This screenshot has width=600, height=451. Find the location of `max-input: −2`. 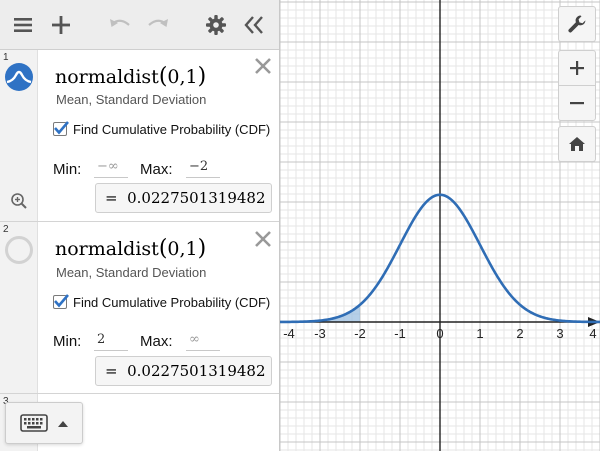

max-input: −2 is located at coordinates (203, 167).